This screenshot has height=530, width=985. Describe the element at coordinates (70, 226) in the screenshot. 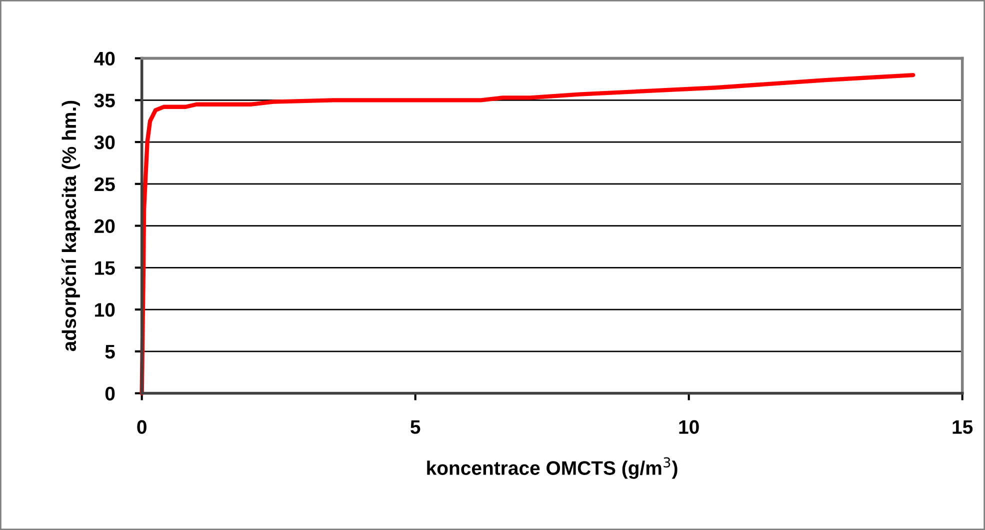

I see `y-axis-title: adsorpční kapacita (% hm.)` at that location.